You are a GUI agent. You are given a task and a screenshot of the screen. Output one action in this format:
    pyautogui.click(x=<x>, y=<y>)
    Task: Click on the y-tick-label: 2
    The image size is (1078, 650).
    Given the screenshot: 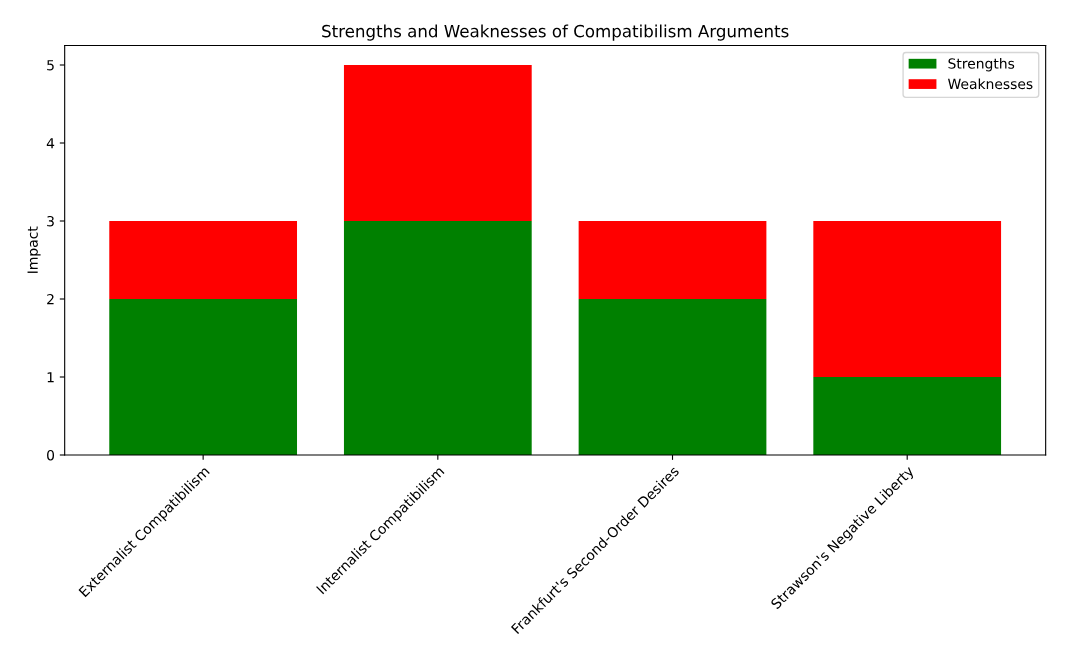 What is the action you would take?
    pyautogui.click(x=50, y=299)
    